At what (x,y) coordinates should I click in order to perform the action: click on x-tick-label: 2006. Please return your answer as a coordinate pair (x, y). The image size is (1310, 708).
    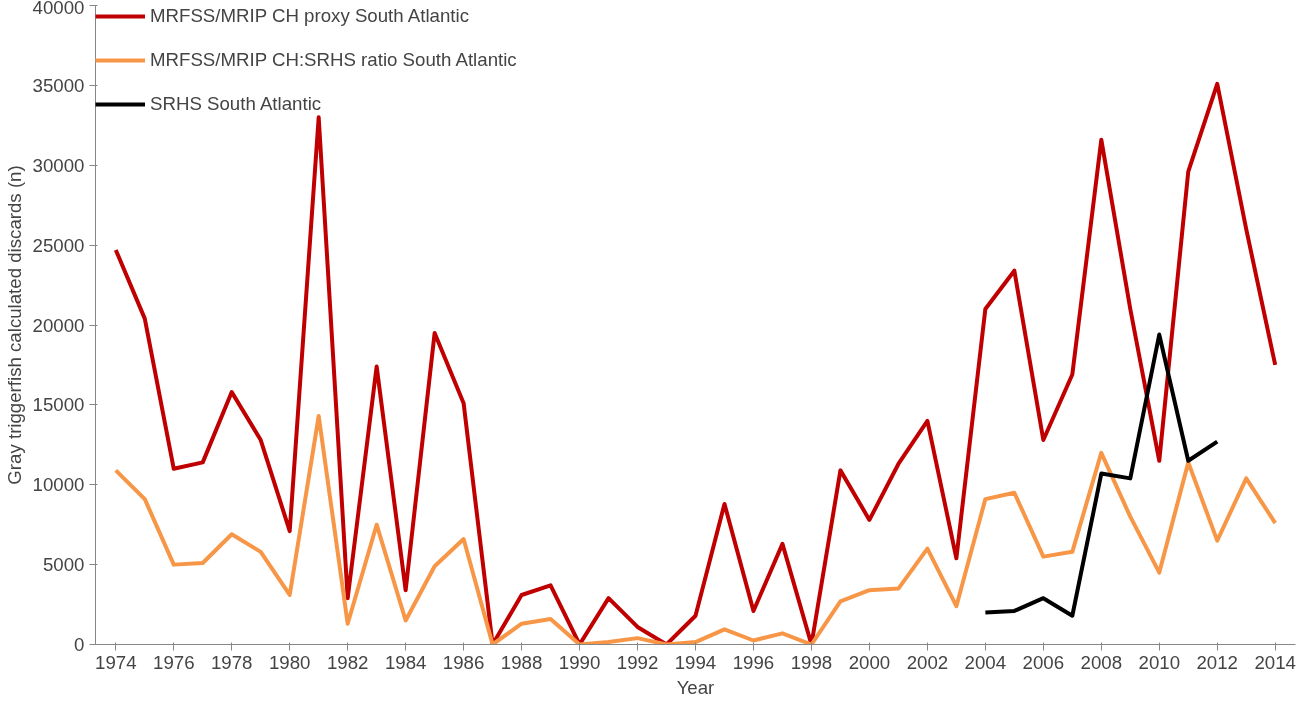
    Looking at the image, I should click on (1043, 662).